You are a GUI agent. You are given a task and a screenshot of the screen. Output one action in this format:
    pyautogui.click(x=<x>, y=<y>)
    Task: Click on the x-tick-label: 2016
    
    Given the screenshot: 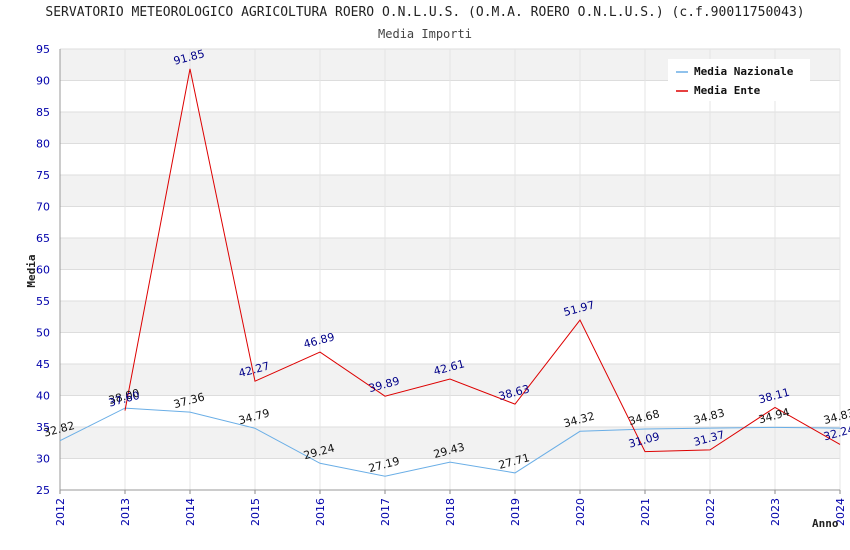 What is the action you would take?
    pyautogui.click(x=320, y=512)
    